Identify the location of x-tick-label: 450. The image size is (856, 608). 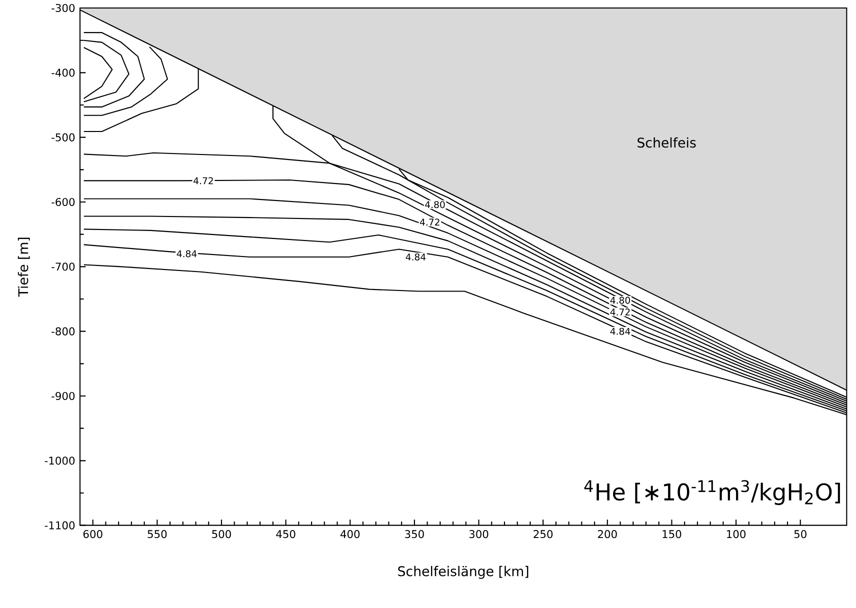
(286, 534).